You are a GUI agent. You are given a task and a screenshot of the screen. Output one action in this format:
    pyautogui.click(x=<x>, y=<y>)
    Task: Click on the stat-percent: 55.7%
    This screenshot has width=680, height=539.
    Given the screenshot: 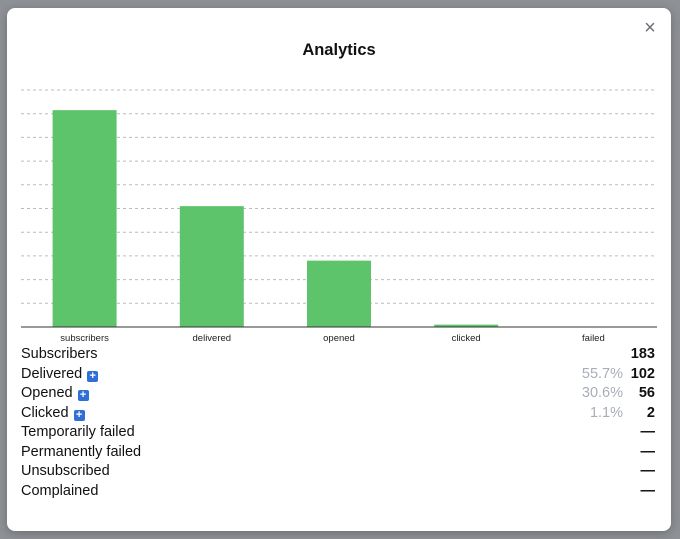 What is the action you would take?
    pyautogui.click(x=602, y=373)
    